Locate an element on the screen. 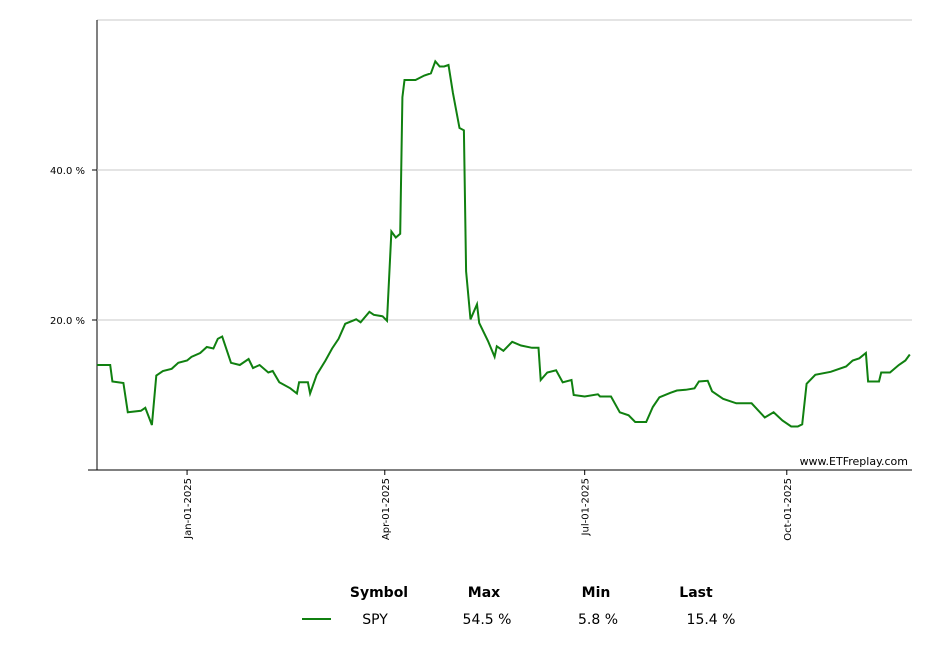 Image resolution: width=940 pixels, height=660 pixels. summary-header: Symbol is located at coordinates (379, 593).